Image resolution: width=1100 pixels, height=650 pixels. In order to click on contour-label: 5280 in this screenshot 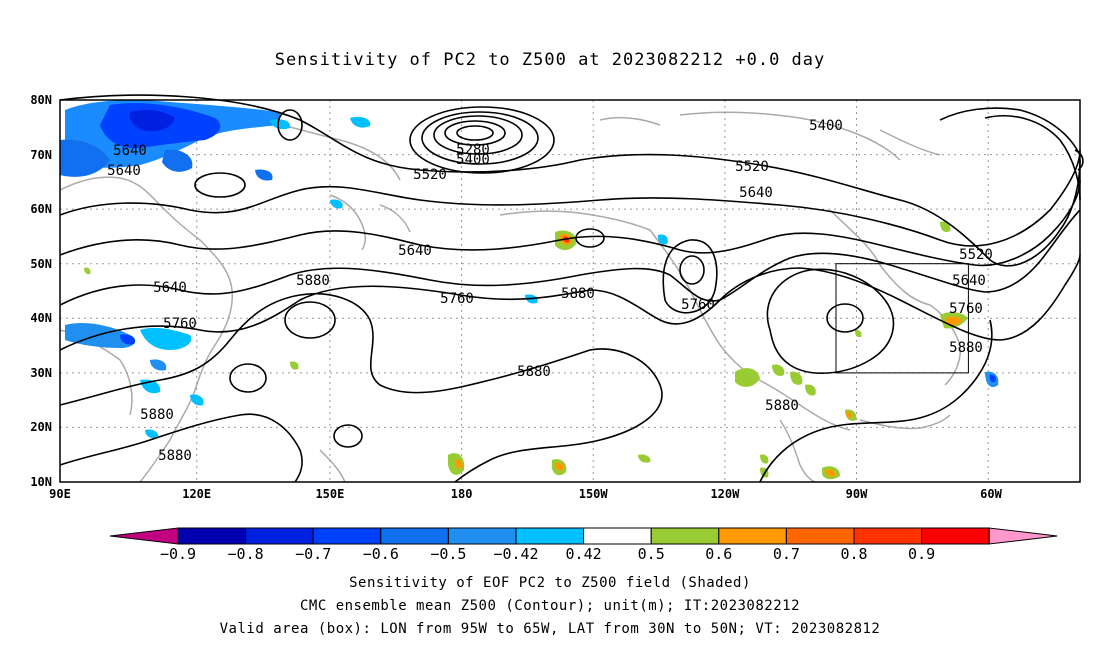, I will do `click(473, 150)`.